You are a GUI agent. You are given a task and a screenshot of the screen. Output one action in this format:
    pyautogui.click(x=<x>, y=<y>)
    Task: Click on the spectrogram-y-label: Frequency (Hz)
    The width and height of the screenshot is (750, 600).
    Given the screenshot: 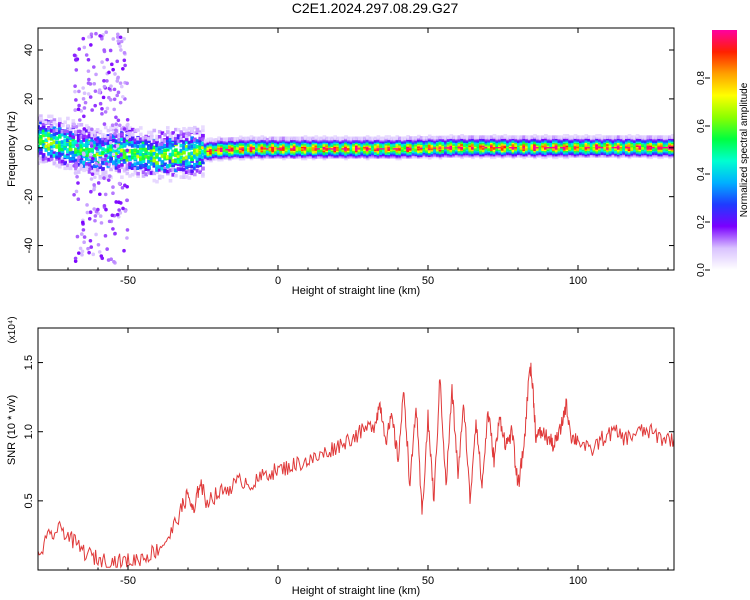 What is the action you would take?
    pyautogui.click(x=12, y=149)
    